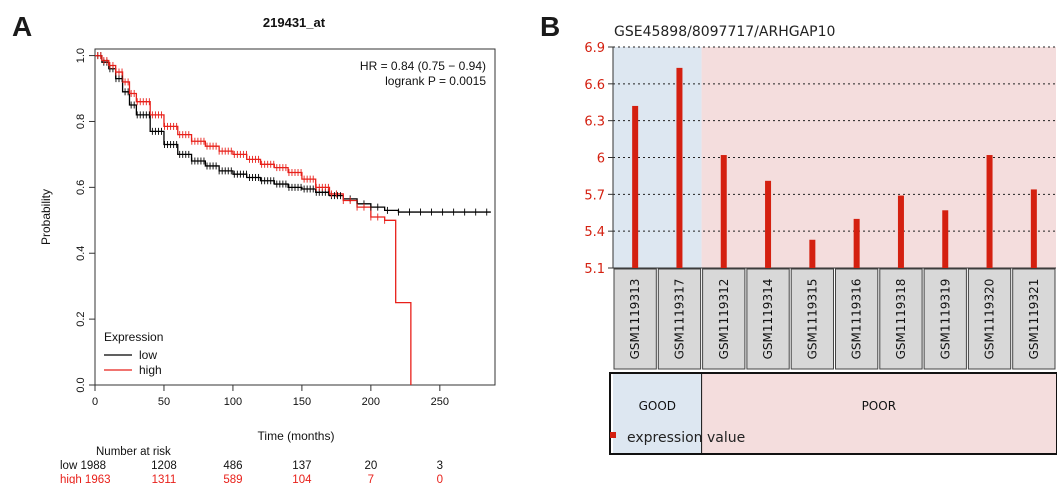 The width and height of the screenshot is (1061, 484). Describe the element at coordinates (370, 466) in the screenshot. I see `risk-value-low: 20` at that location.